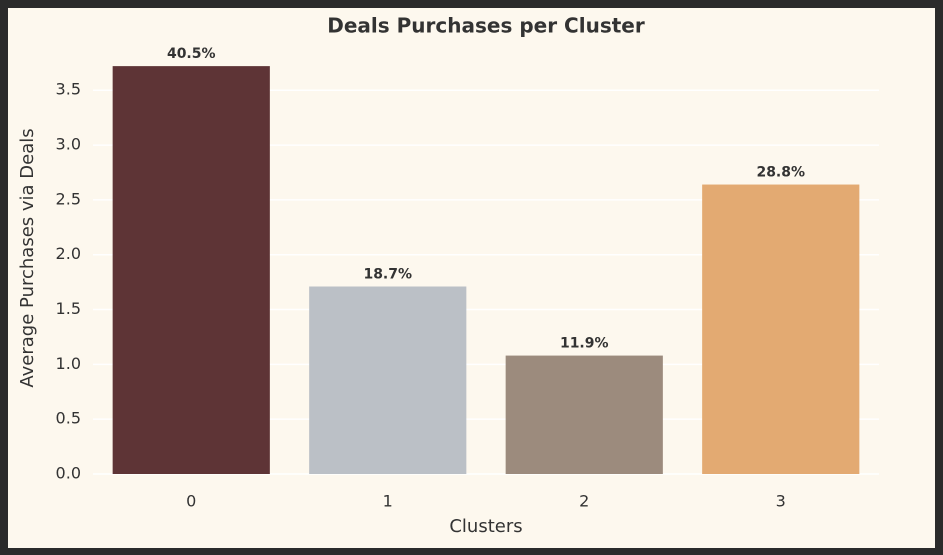  What do you see at coordinates (68, 418) in the screenshot?
I see `y-tick-label: 0.5` at bounding box center [68, 418].